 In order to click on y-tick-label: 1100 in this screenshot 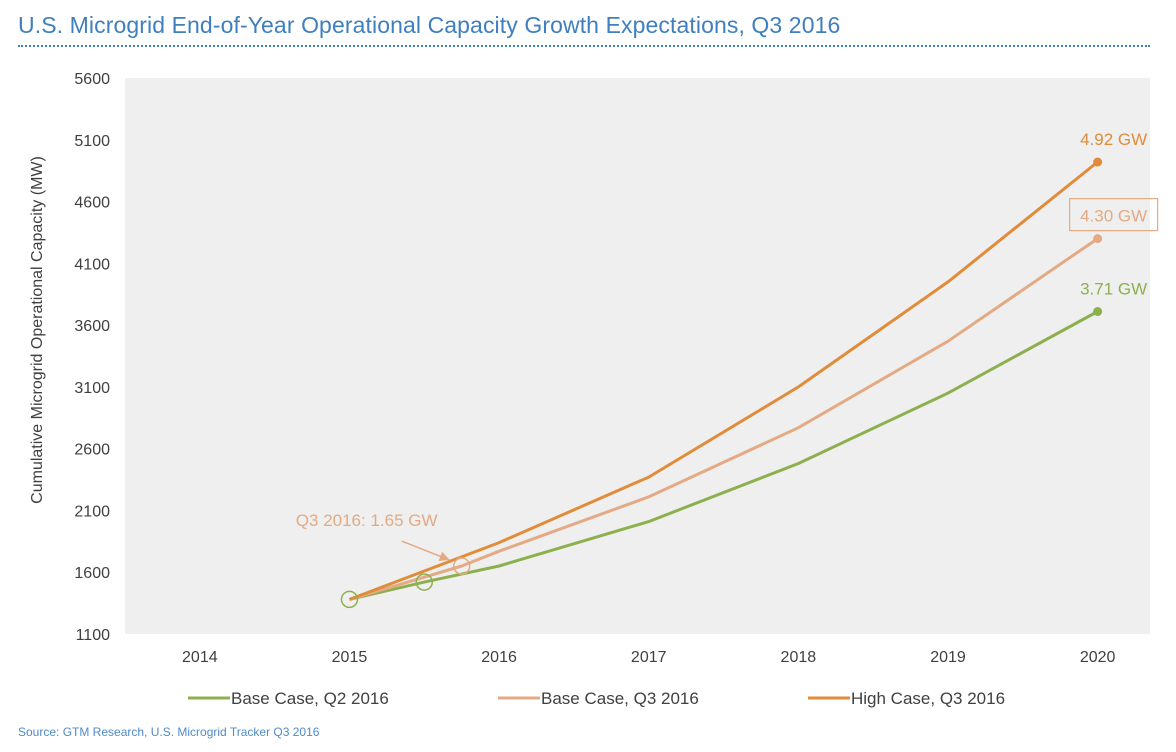, I will do `click(93, 635)`.